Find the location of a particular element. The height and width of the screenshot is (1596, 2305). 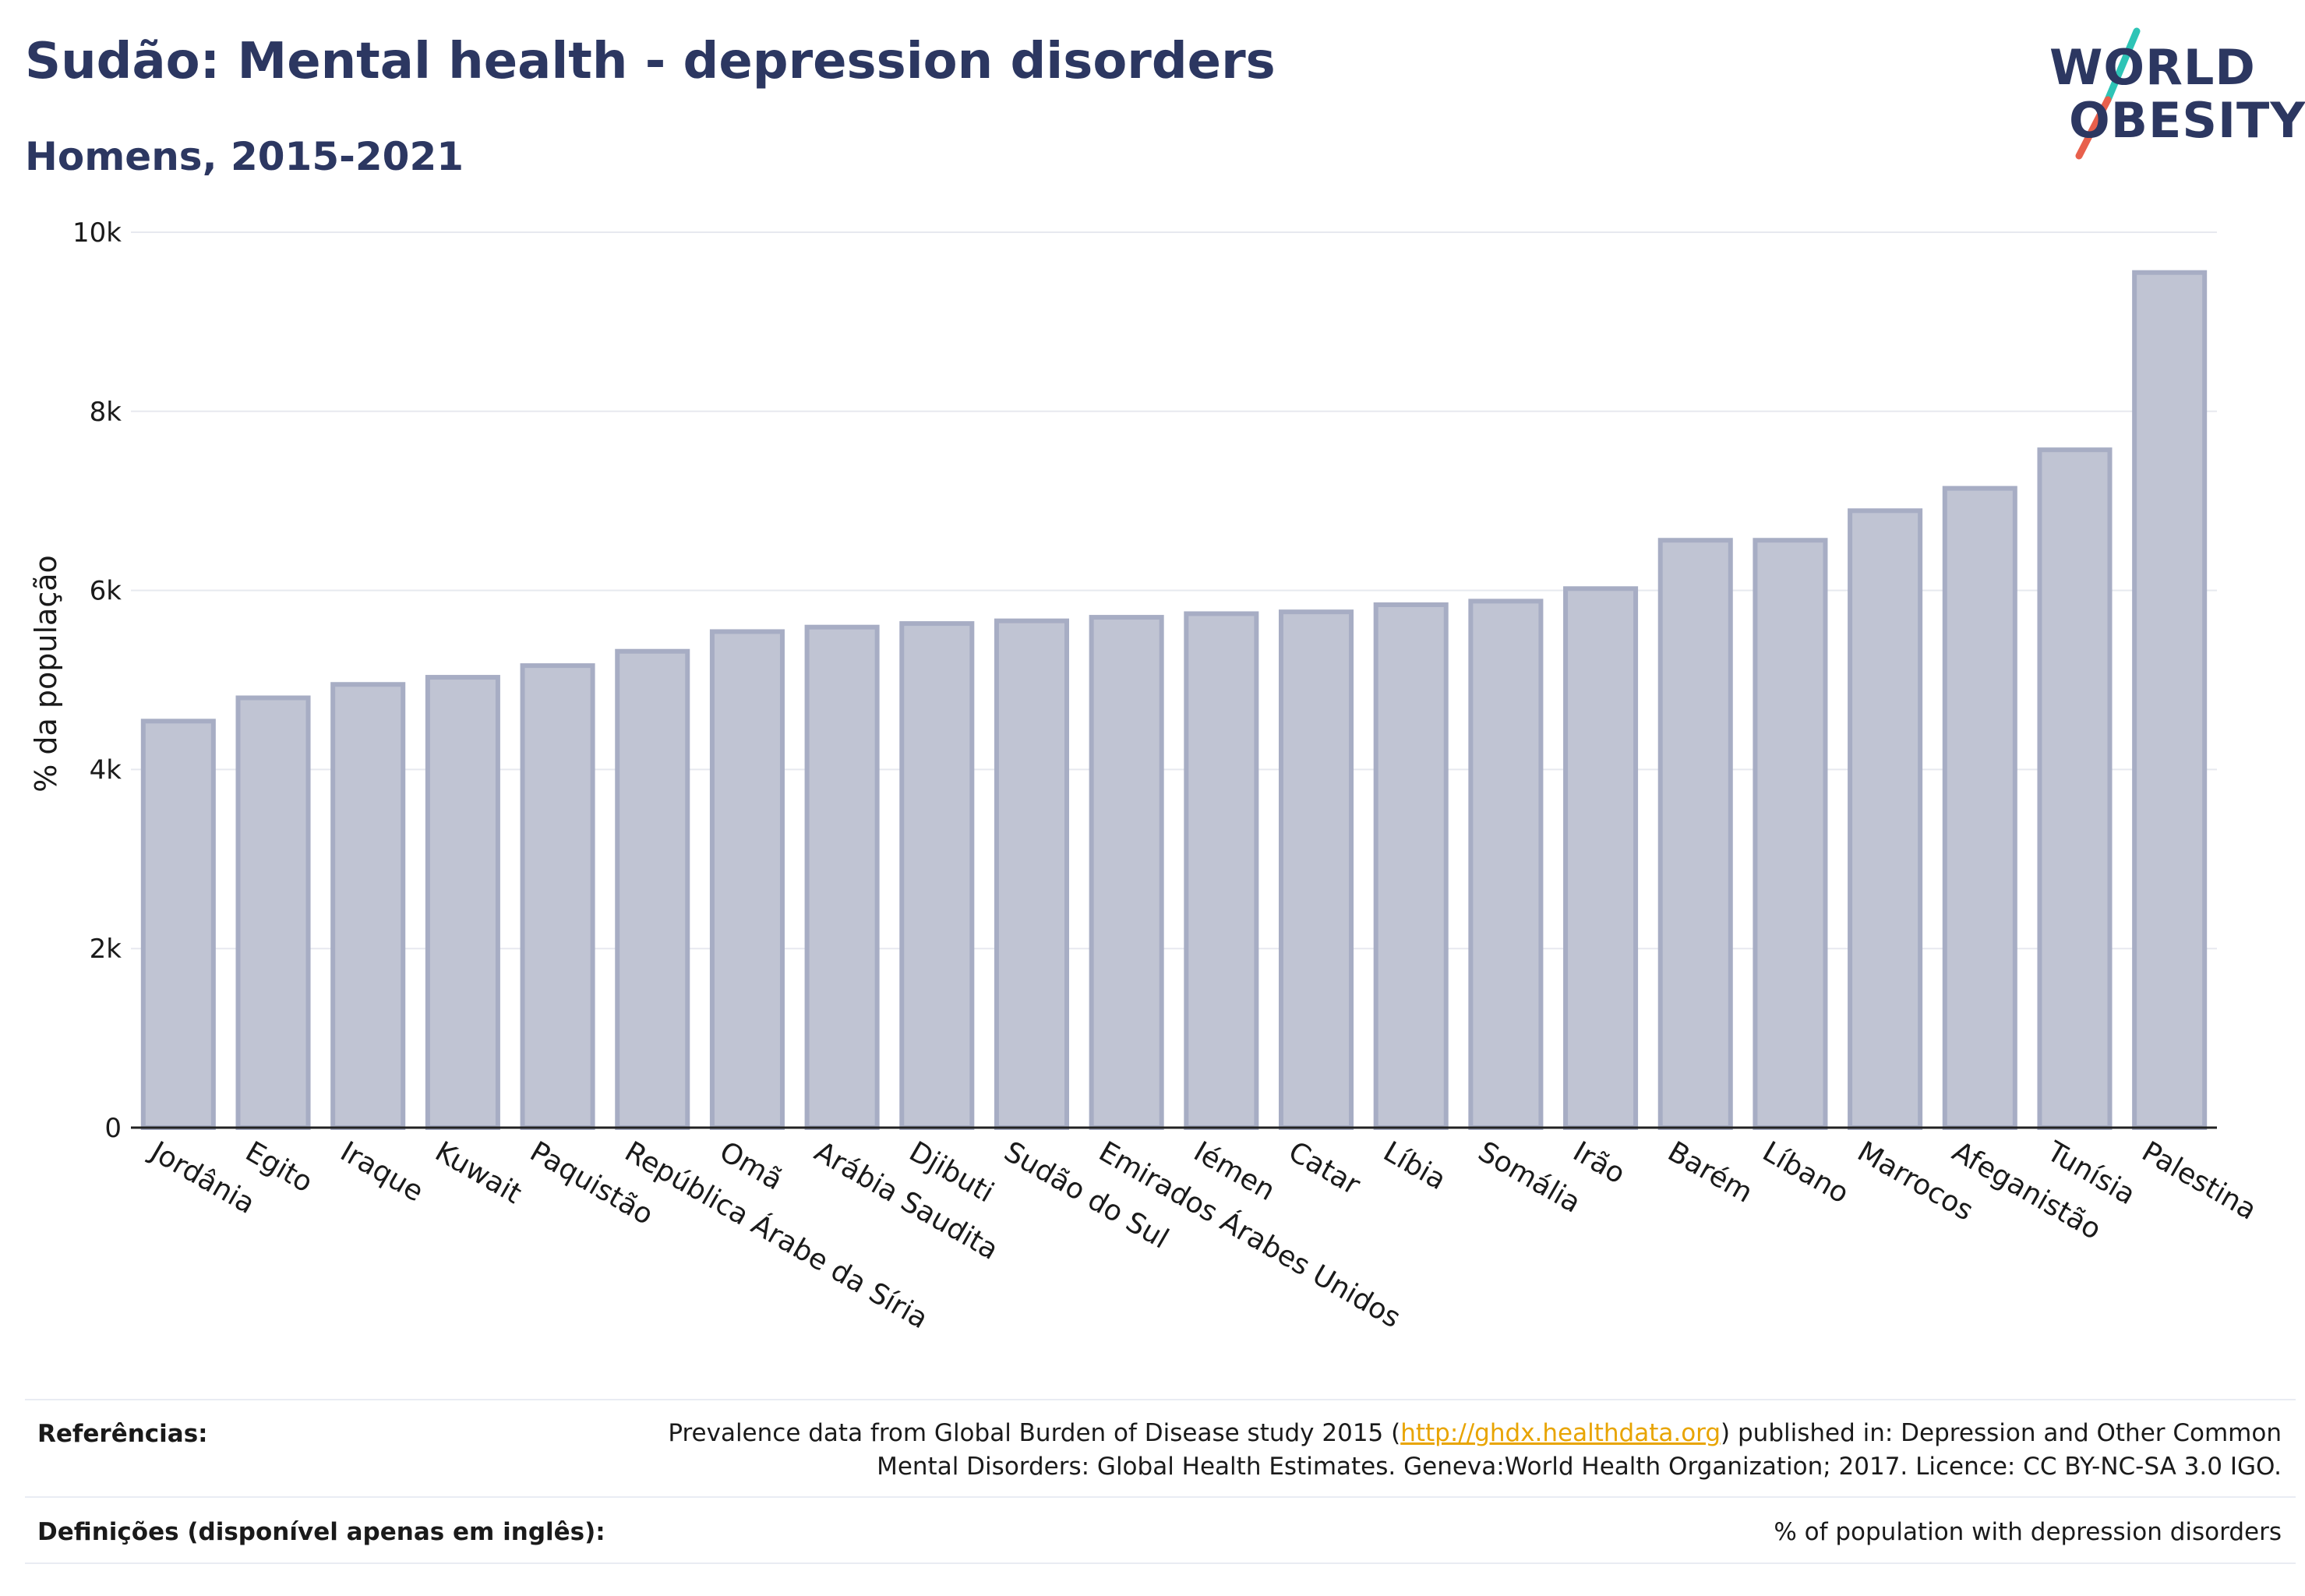

y-tick-label: 2k is located at coordinates (106, 949).